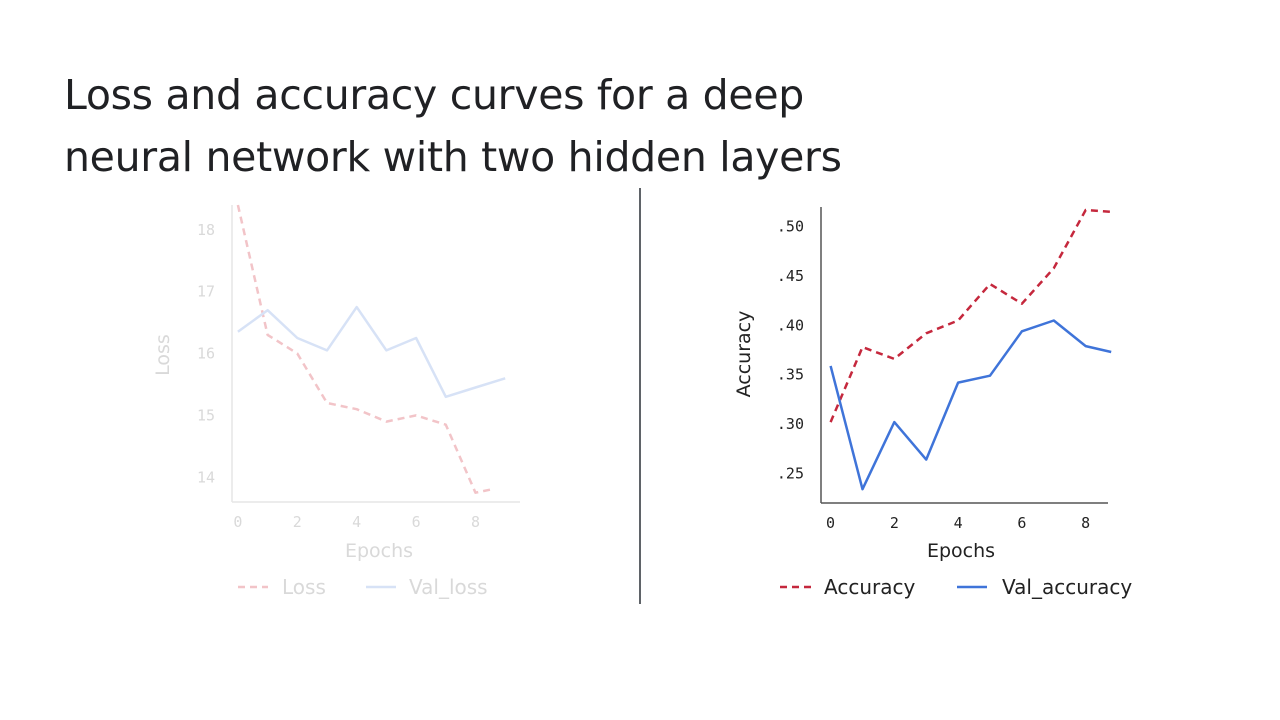 Image resolution: width=1280 pixels, height=720 pixels. What do you see at coordinates (830, 523) in the screenshot?
I see `accuracy-x-tick-label: 0` at bounding box center [830, 523].